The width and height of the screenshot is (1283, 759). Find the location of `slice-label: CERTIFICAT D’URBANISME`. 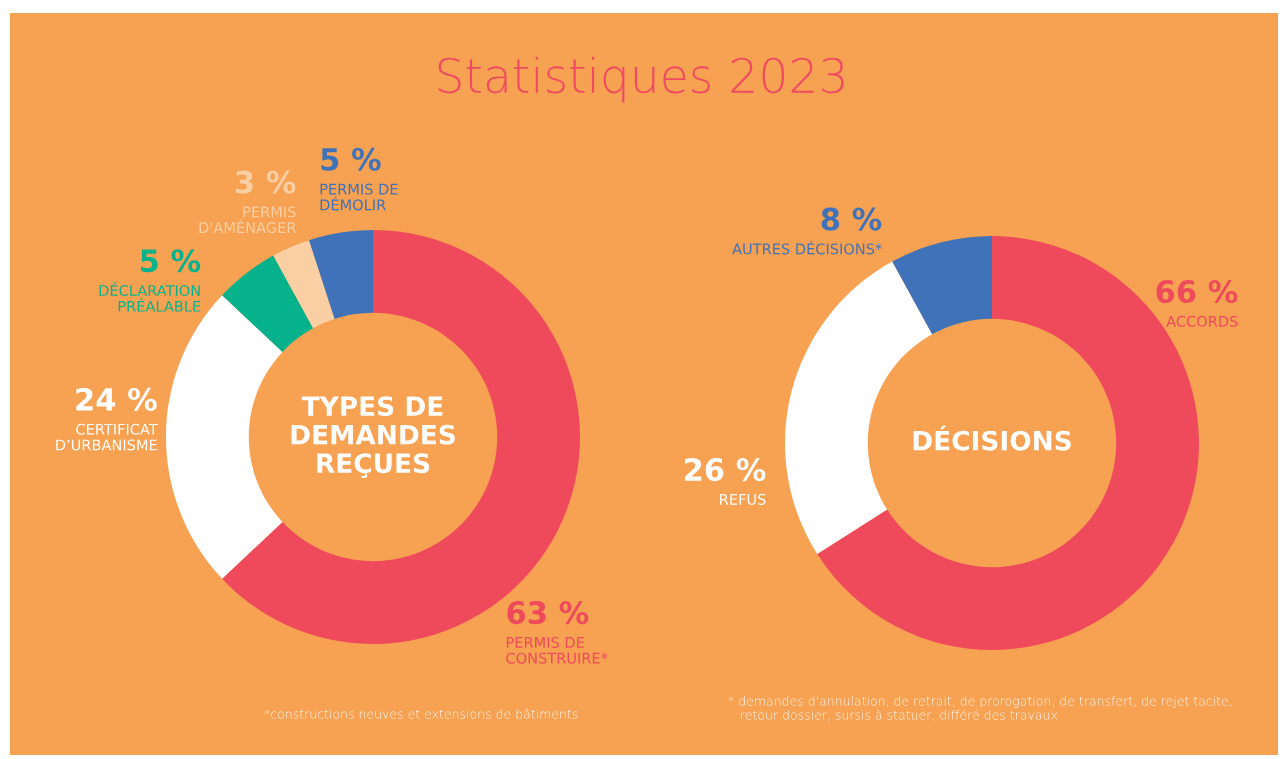

slice-label: CERTIFICAT D’URBANISME is located at coordinates (107, 437).